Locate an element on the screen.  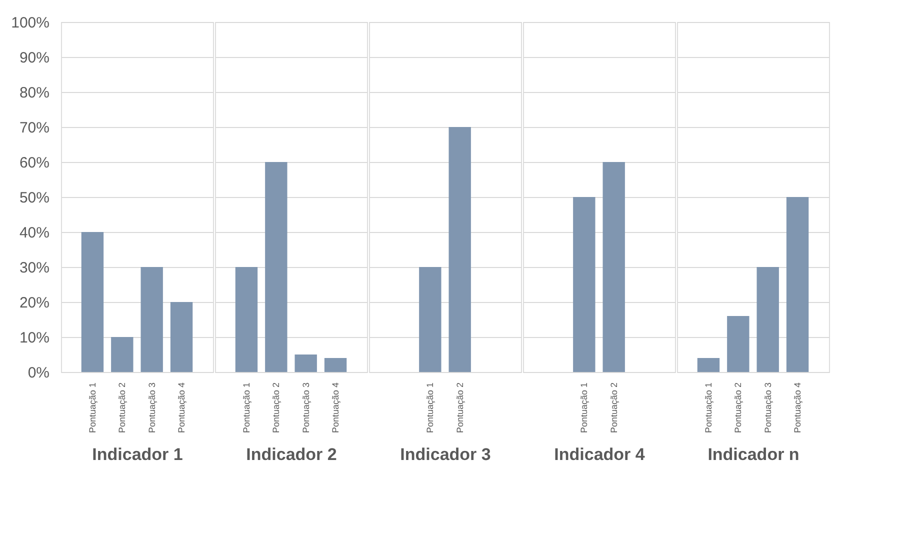
x-axis-title: Indicador n is located at coordinates (754, 454).